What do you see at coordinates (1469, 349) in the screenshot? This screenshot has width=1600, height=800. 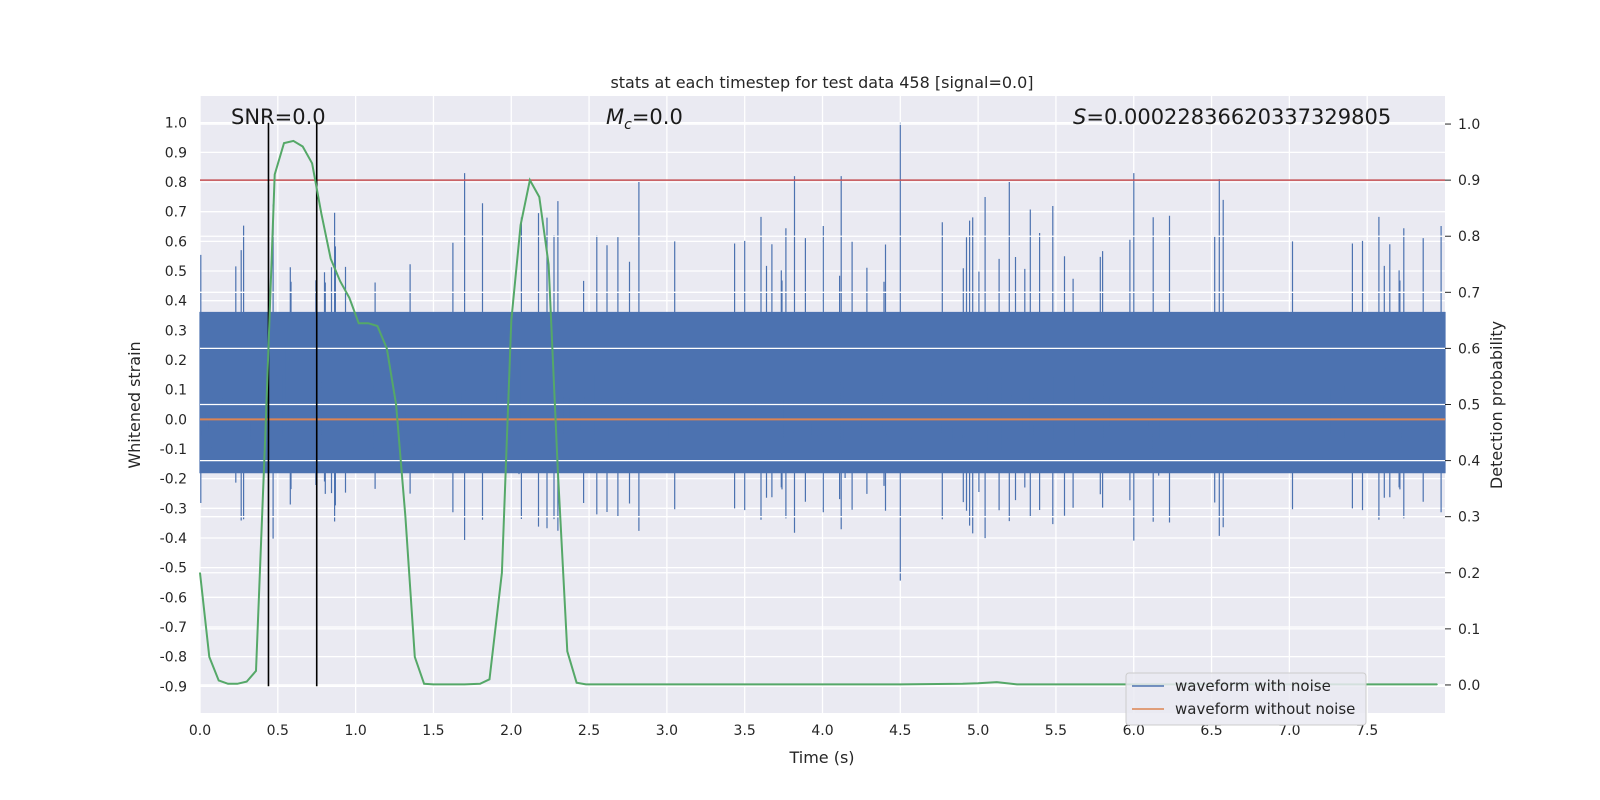 I see `y-right-tick-label: 0.6` at bounding box center [1469, 349].